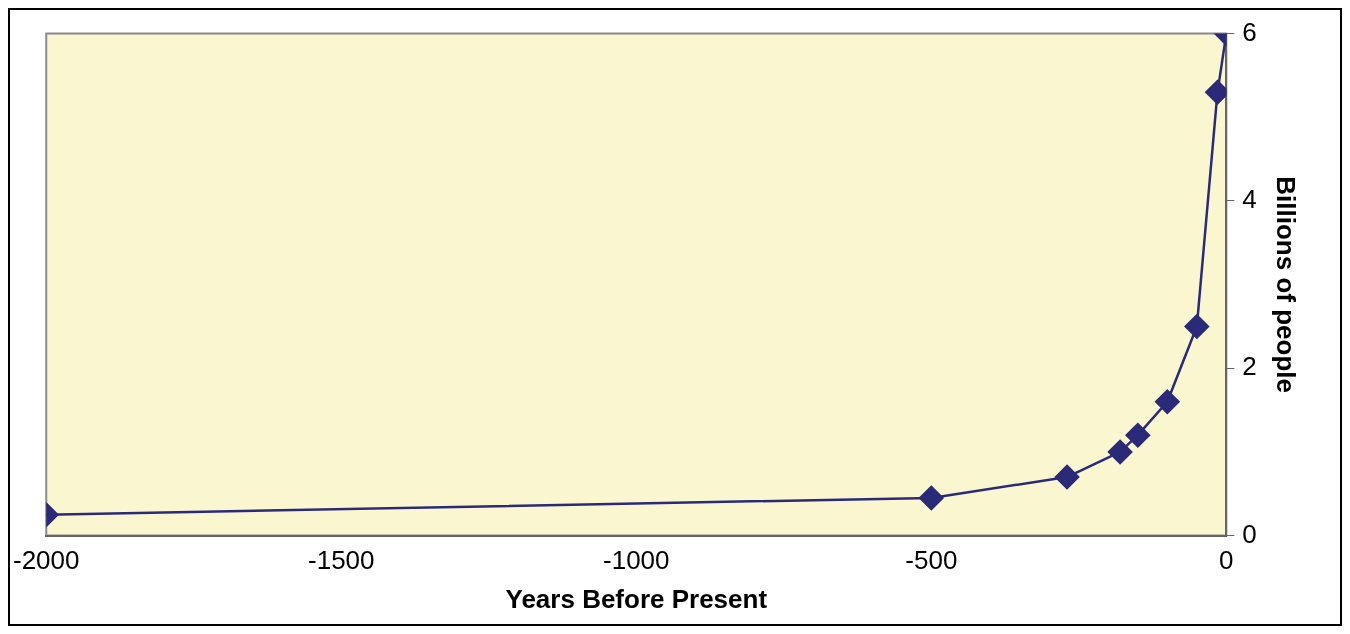 The width and height of the screenshot is (1350, 634). I want to click on y-tick-label: 0, so click(1249, 533).